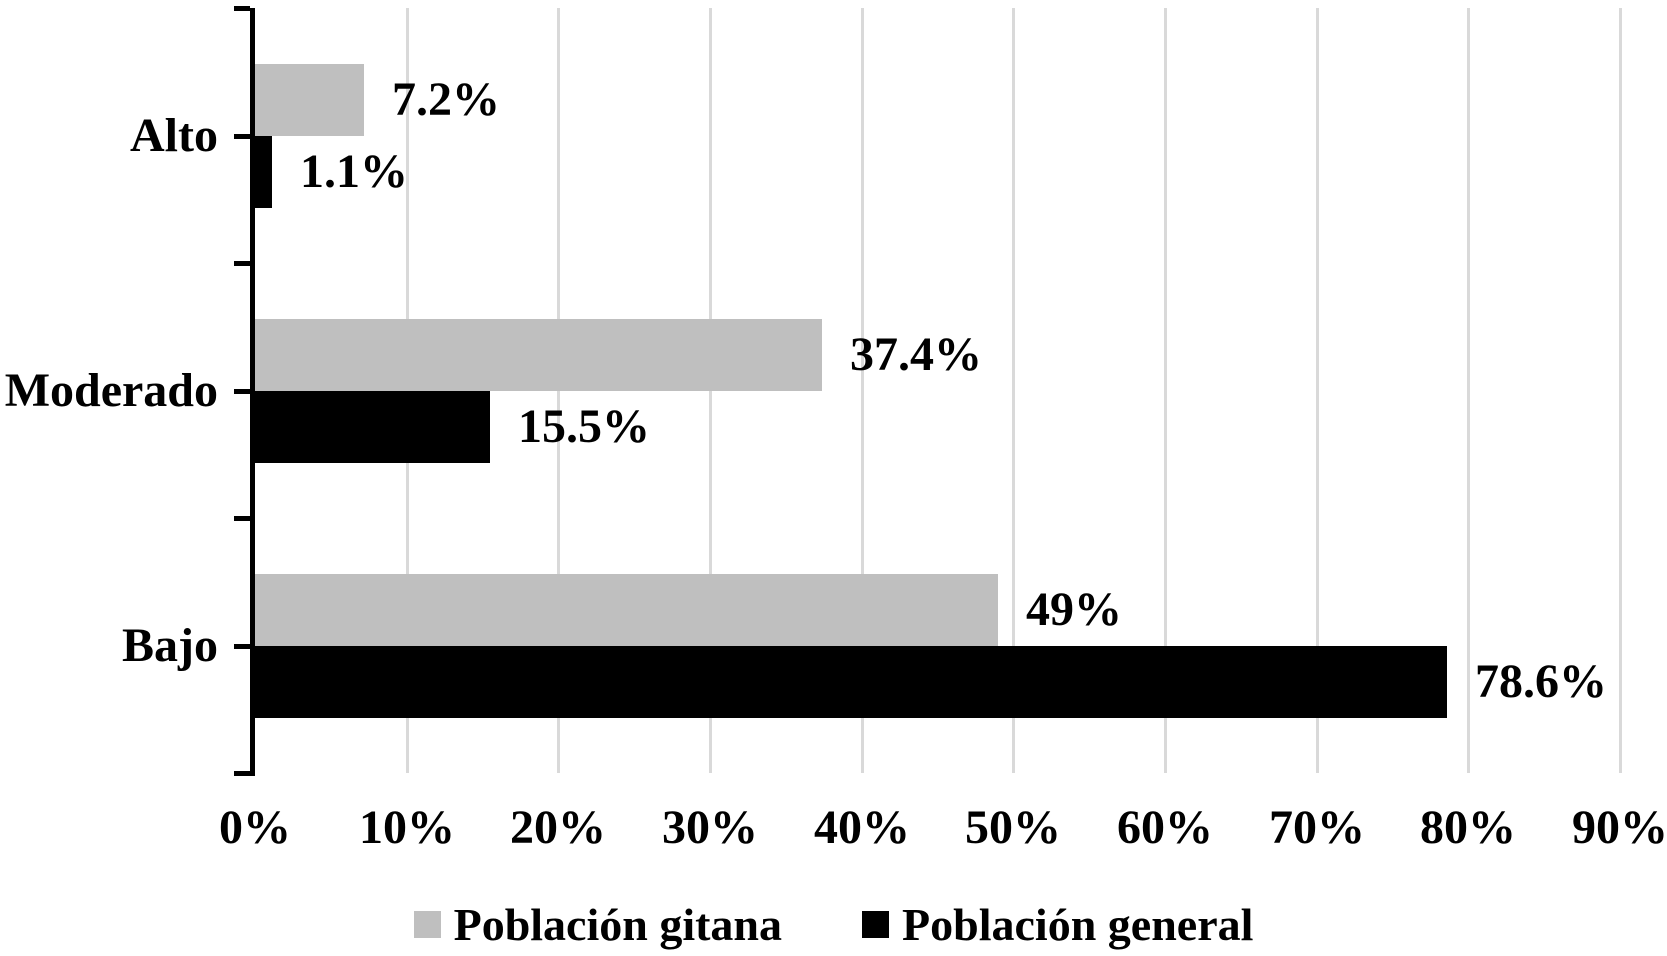 The height and width of the screenshot is (956, 1667). What do you see at coordinates (170, 645) in the screenshot?
I see `category-label-bajo: Bajo` at bounding box center [170, 645].